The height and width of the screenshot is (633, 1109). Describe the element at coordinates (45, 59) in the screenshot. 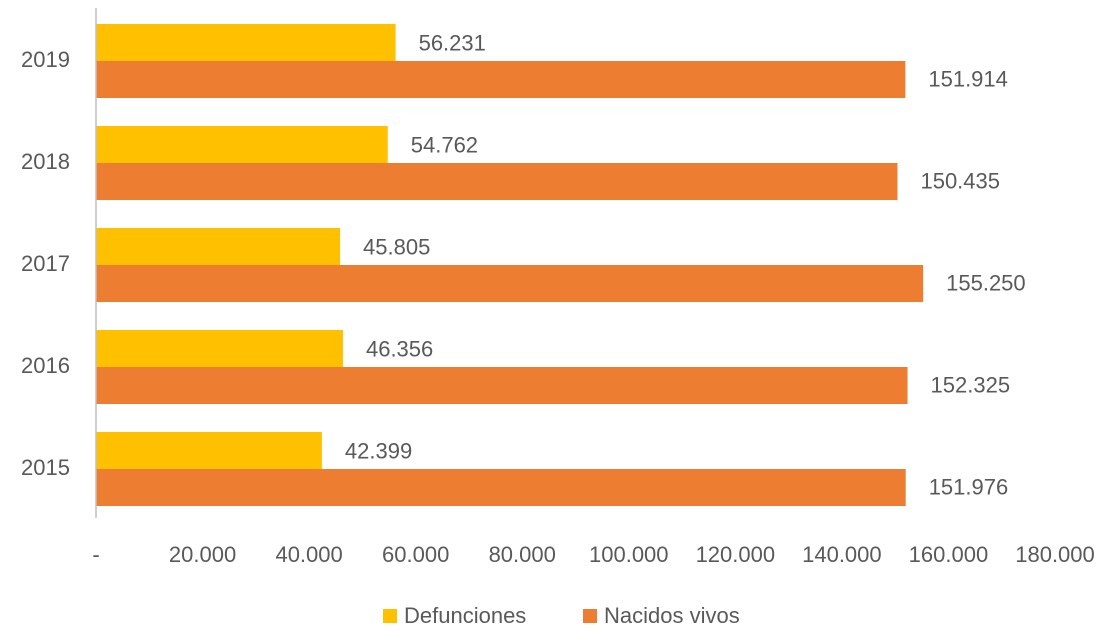

I see `y-tick-label: 2019` at that location.